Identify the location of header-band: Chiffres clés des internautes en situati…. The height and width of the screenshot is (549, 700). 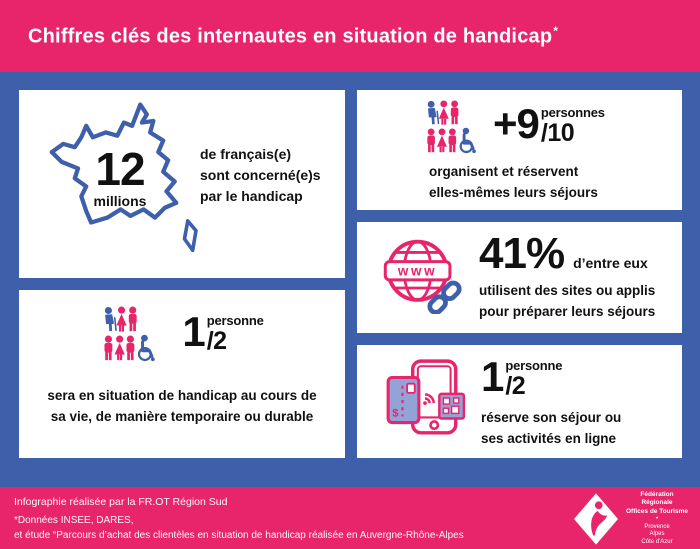
(350, 36).